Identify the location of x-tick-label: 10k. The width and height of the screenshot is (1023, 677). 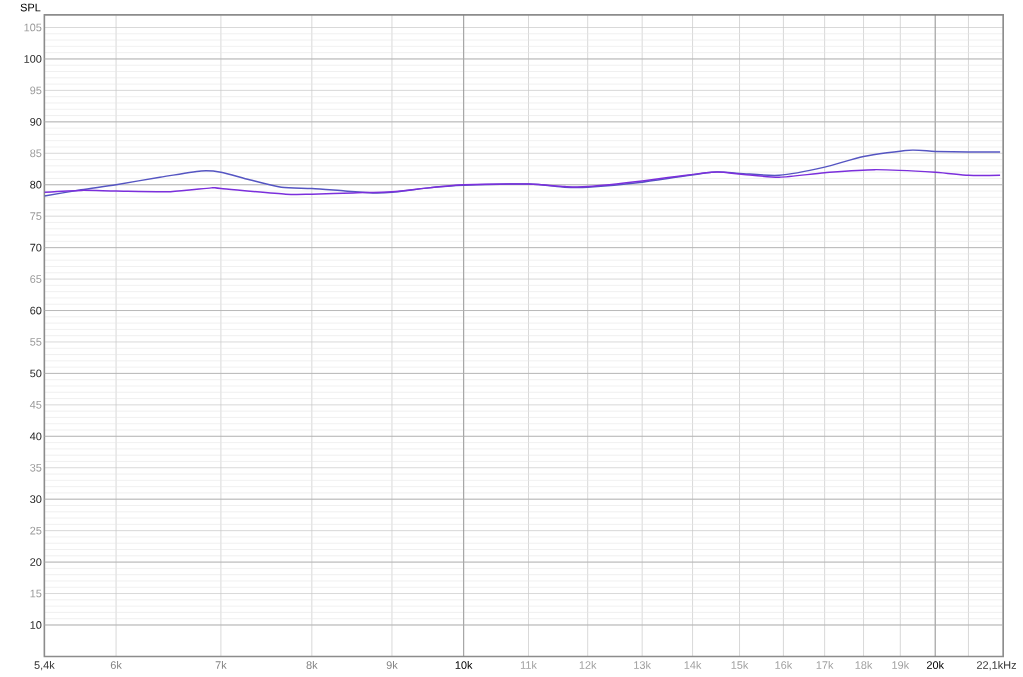
(464, 664).